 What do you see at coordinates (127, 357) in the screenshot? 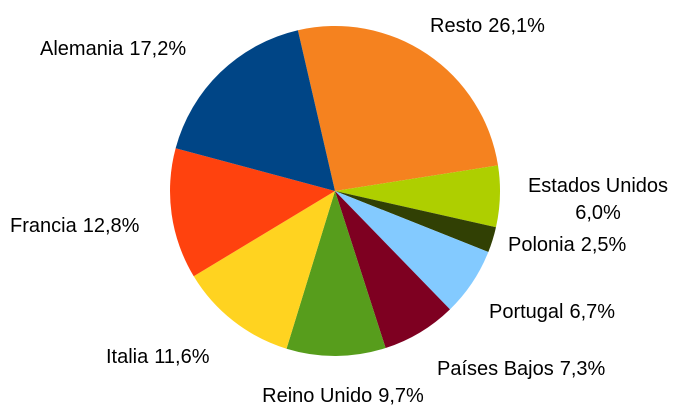
I see `slice-category: Italia` at bounding box center [127, 357].